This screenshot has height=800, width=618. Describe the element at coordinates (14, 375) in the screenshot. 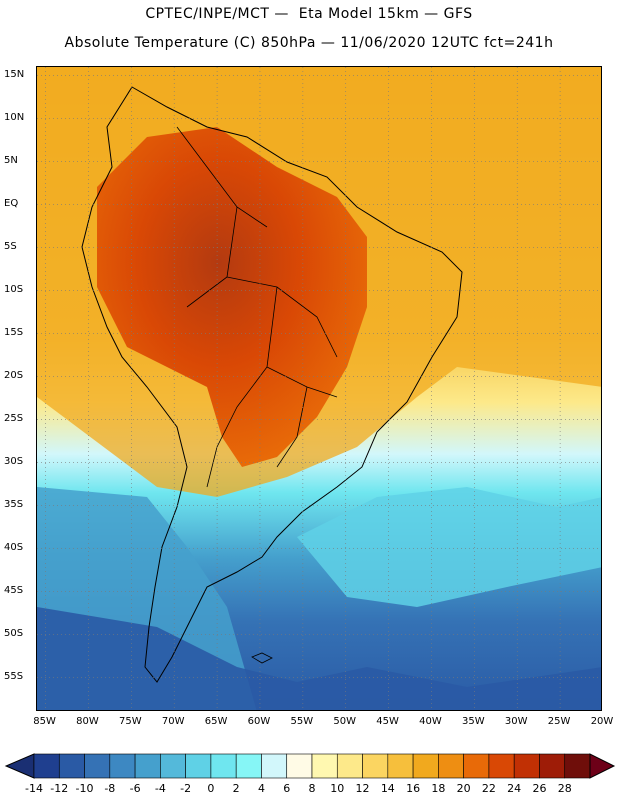

I see `lat-label: 20S` at that location.